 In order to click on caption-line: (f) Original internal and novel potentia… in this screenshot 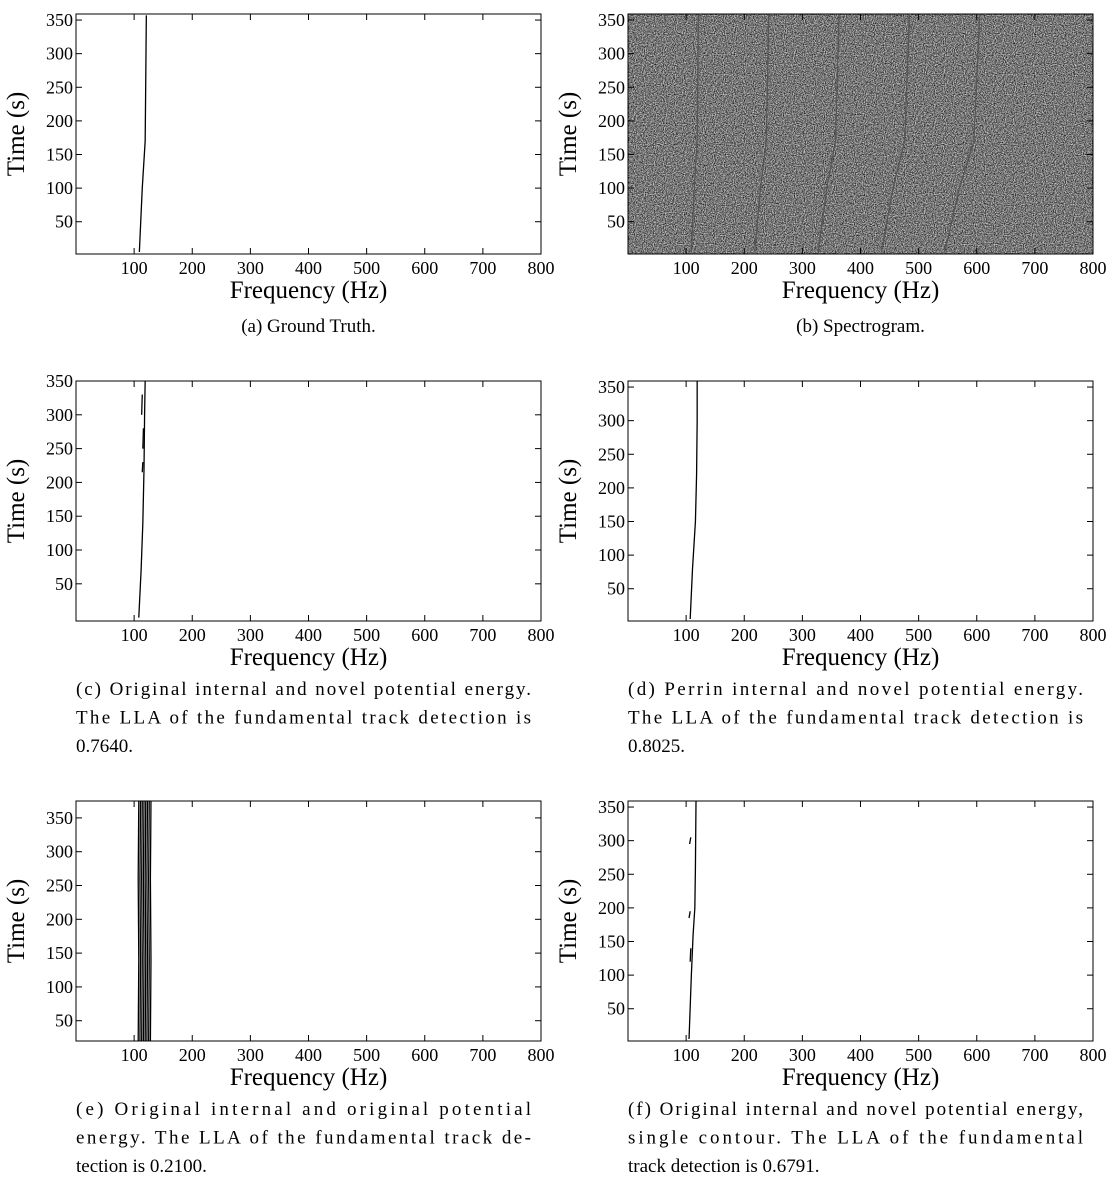, I will do `click(855, 1109)`.